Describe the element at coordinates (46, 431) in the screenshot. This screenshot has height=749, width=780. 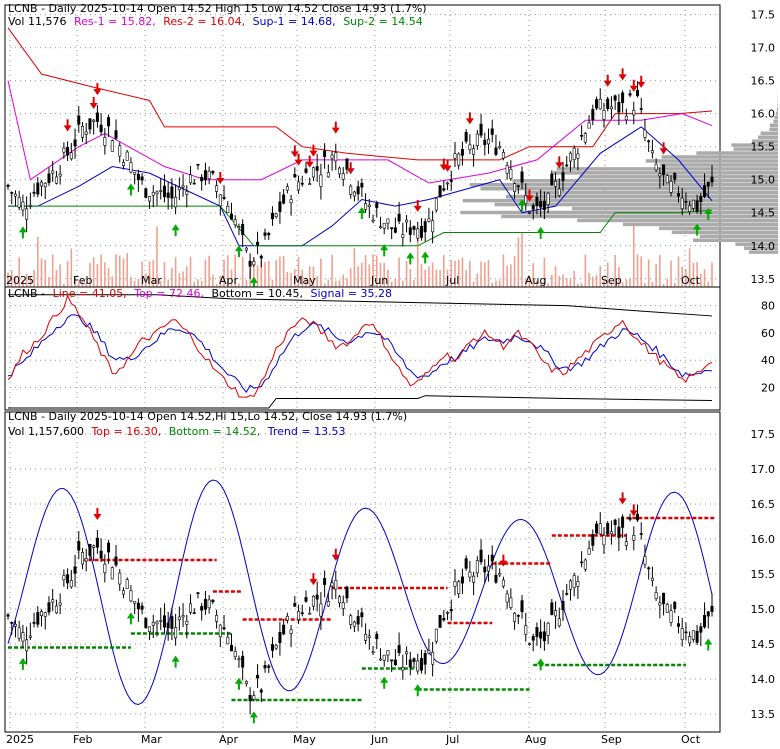
I see `legend-vol2: Vol 1,157,600` at that location.